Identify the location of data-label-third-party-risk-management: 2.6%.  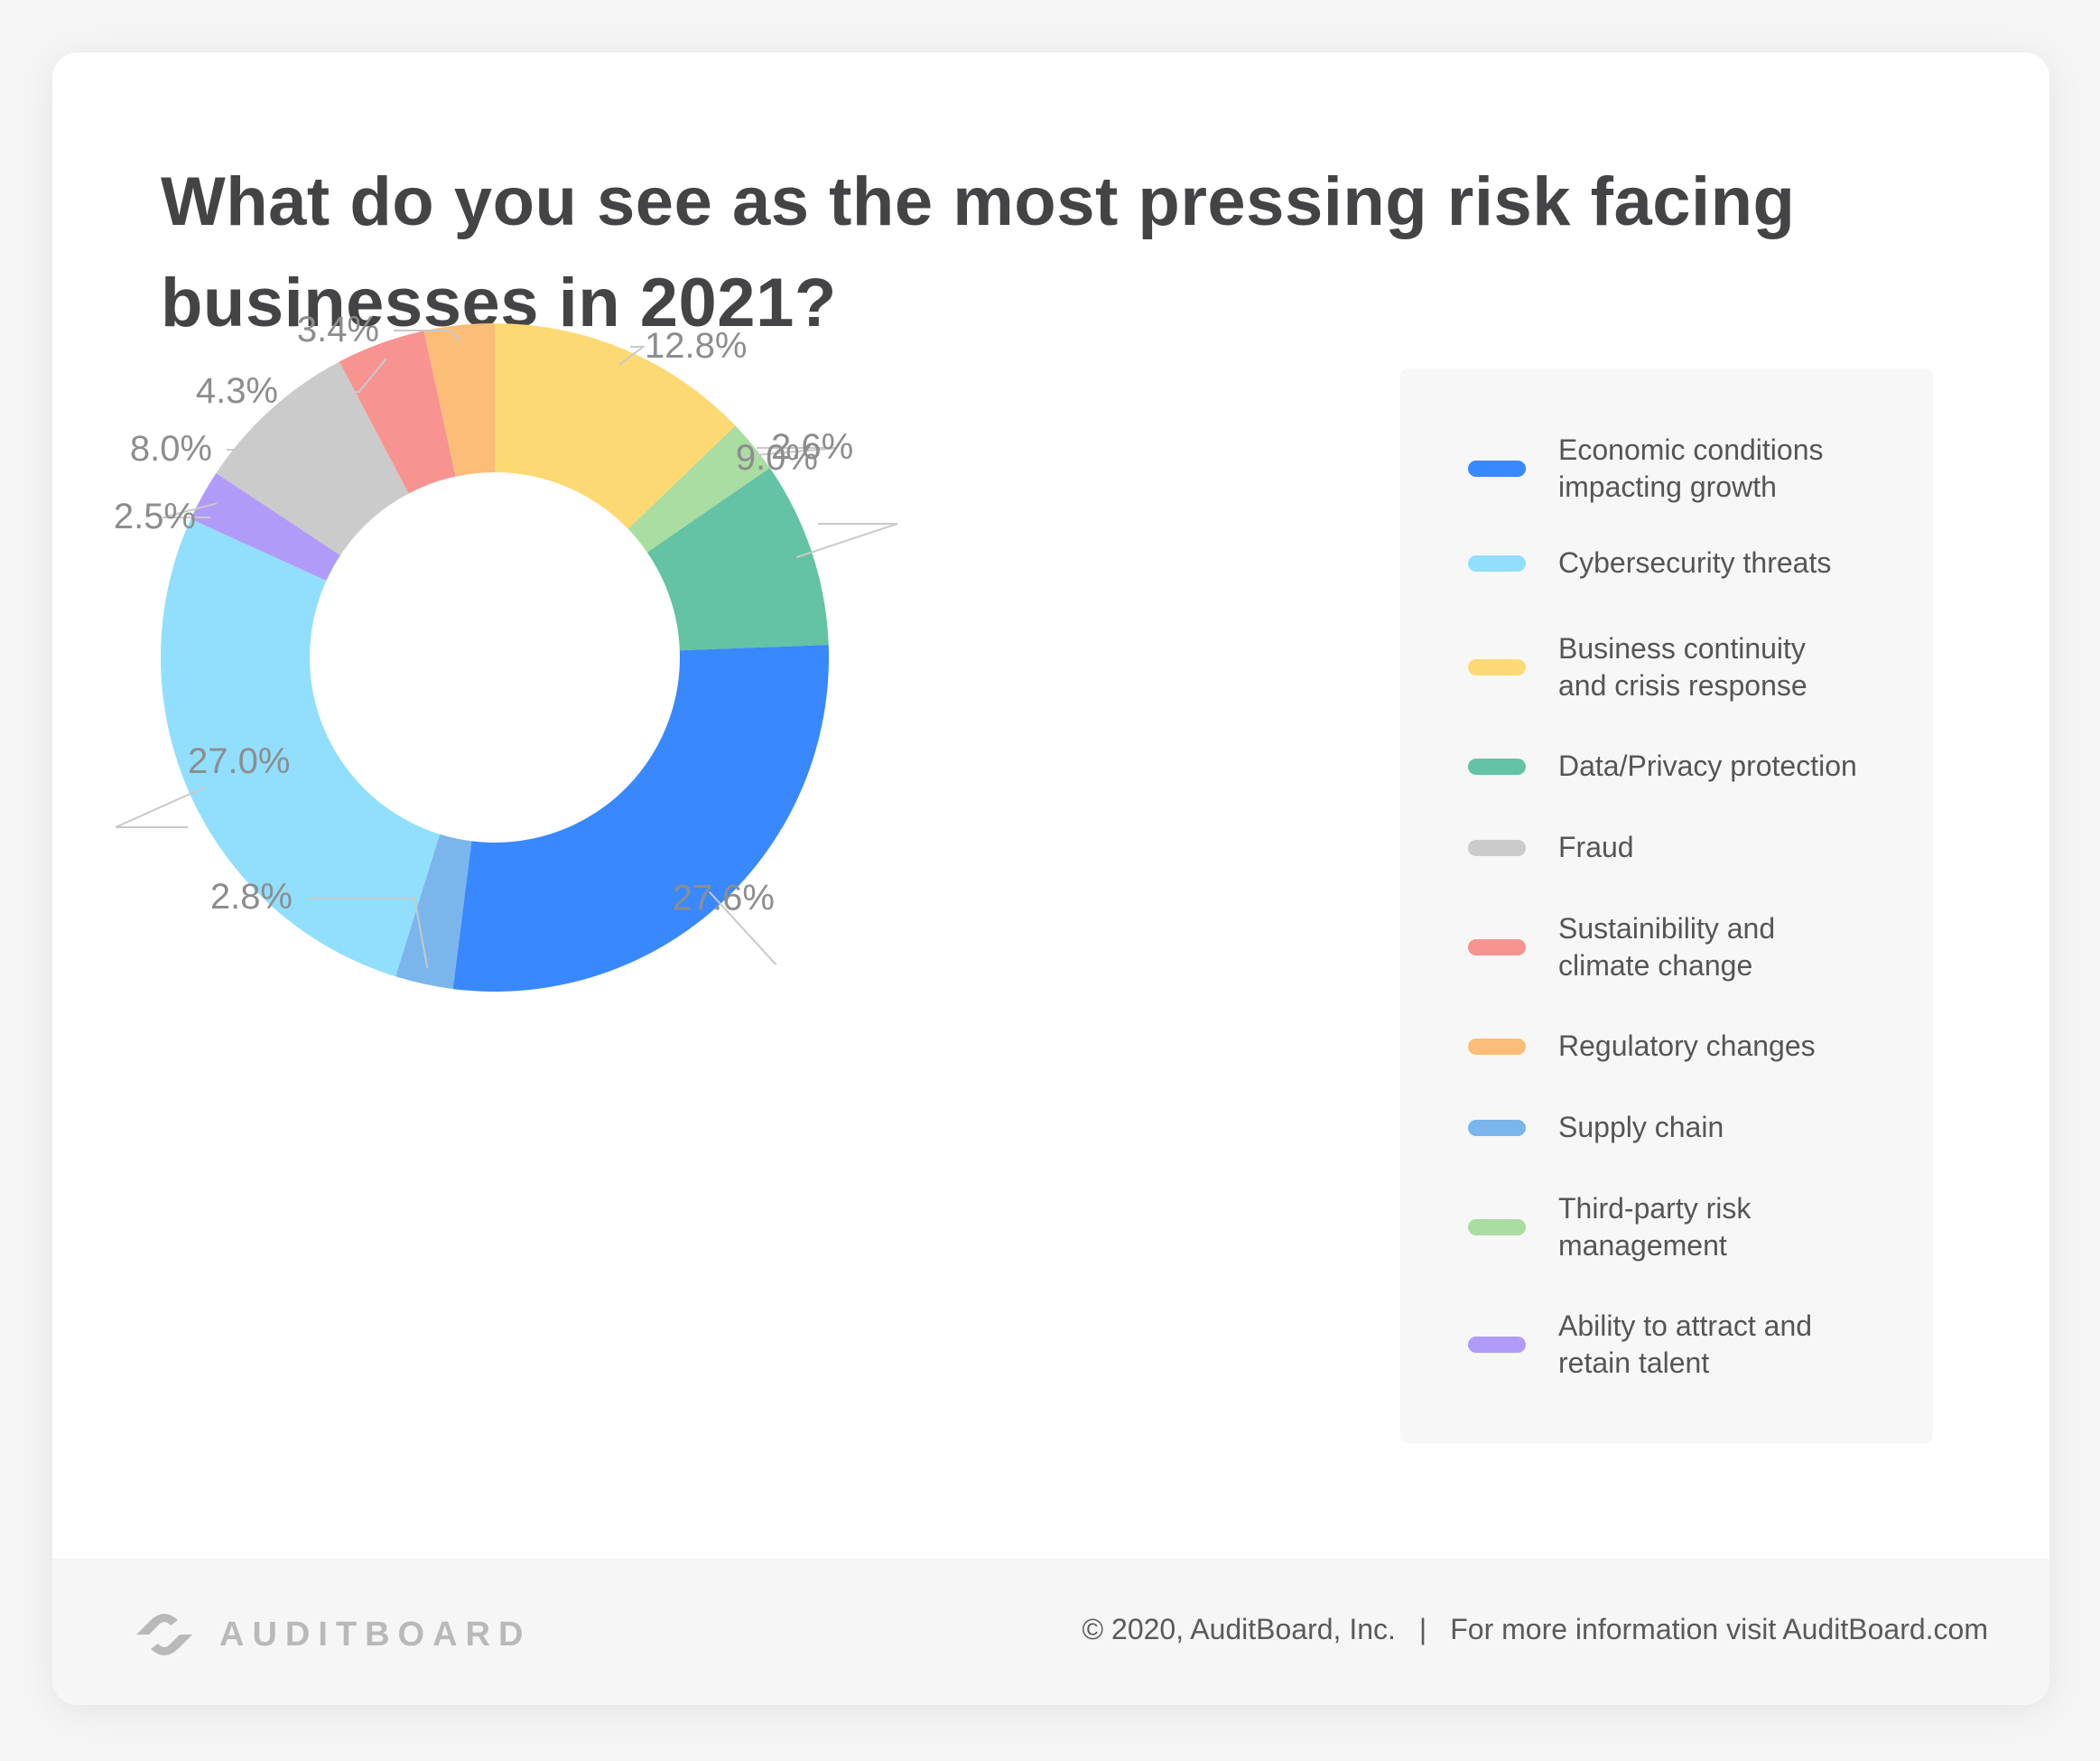
(812, 447).